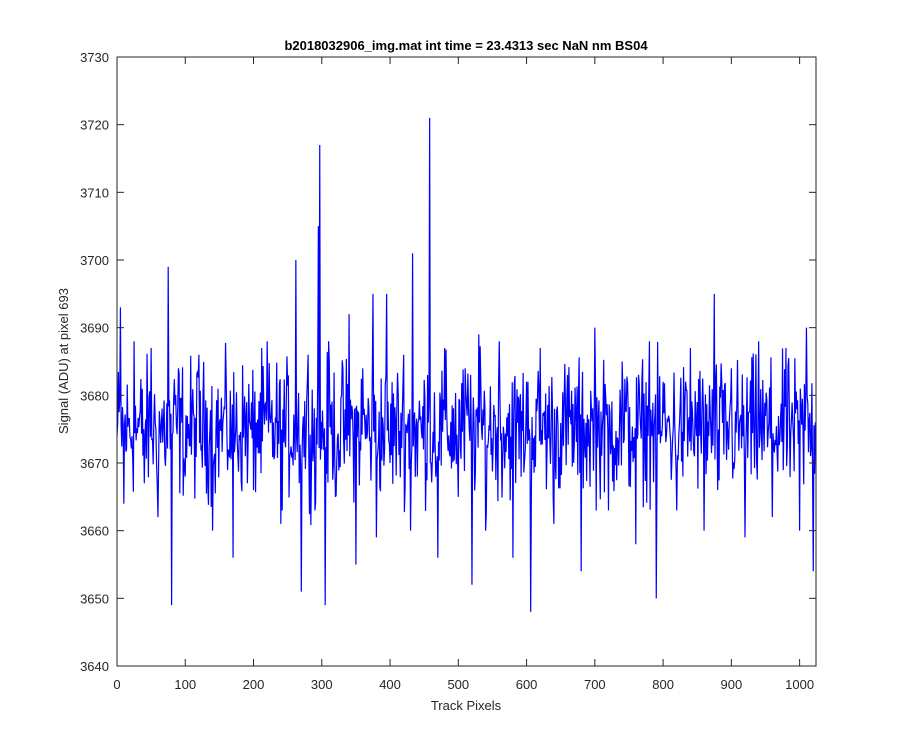  I want to click on y-tick-label: 3700, so click(94, 260).